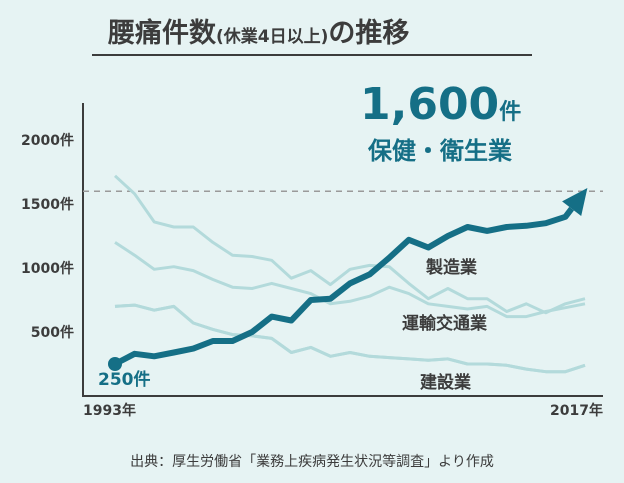 The height and width of the screenshot is (483, 624). What do you see at coordinates (162, 33) in the screenshot?
I see `title-main: 腰痛件数` at bounding box center [162, 33].